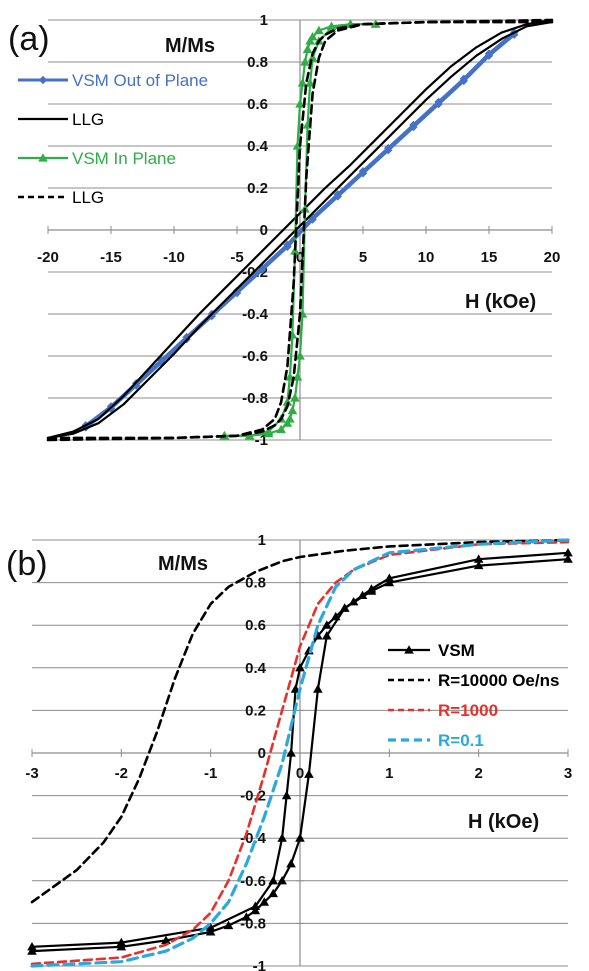 The height and width of the screenshot is (971, 589). I want to click on y-tick-label: -0.2, so click(253, 796).